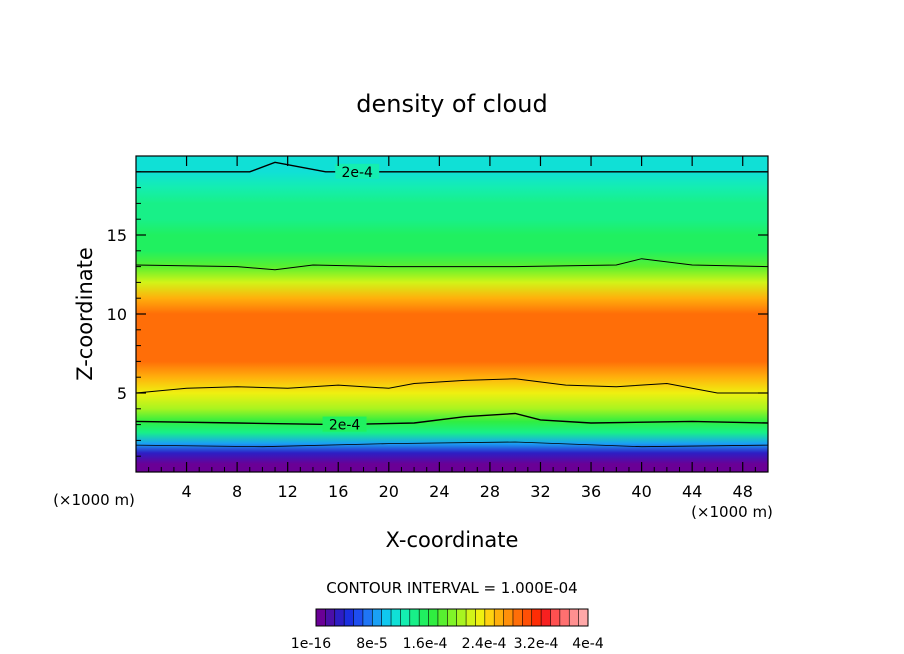 This screenshot has width=904, height=654. What do you see at coordinates (536, 644) in the screenshot?
I see `colorbar-label: 3.2e-4` at bounding box center [536, 644].